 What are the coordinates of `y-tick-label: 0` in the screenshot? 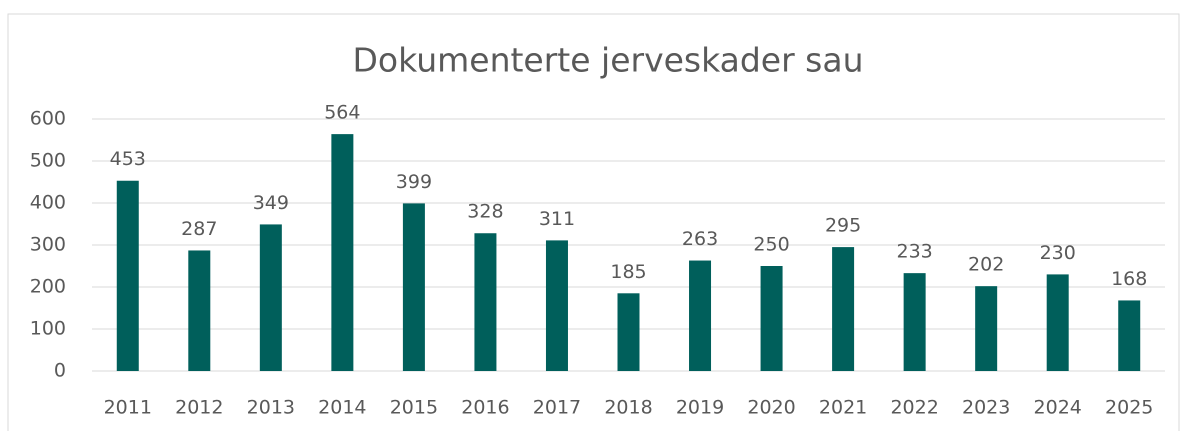 It's located at (60, 371).